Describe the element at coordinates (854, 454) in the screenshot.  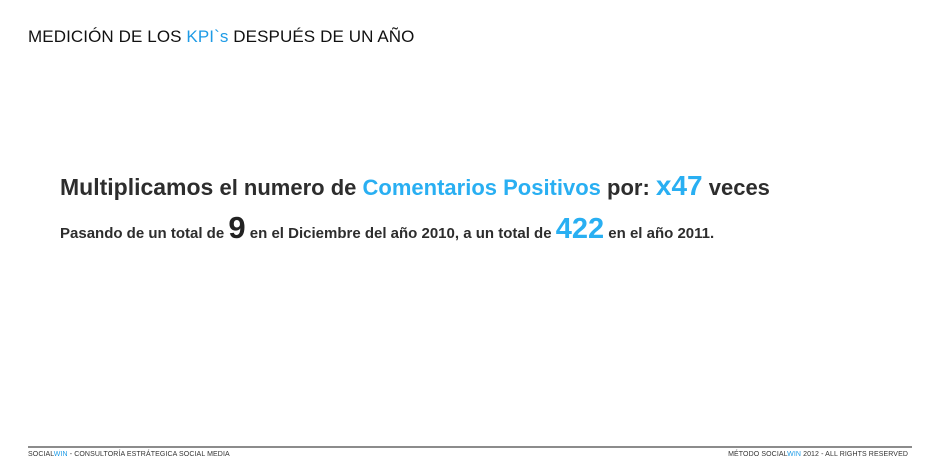
I see `footer-right-text: 2012 - ALL RIGHTS RESERVED` at that location.